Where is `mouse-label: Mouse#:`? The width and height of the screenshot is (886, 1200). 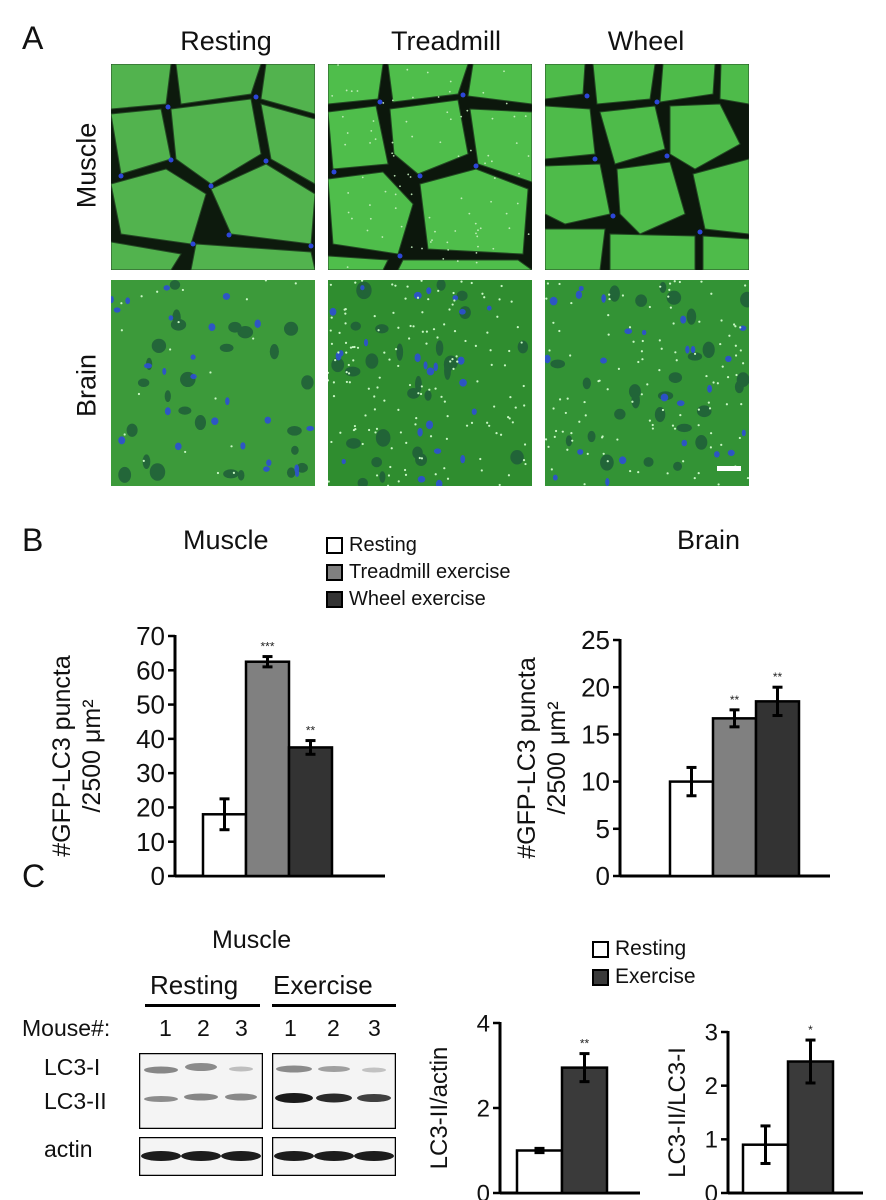
mouse-label: Mouse#: is located at coordinates (66, 1028).